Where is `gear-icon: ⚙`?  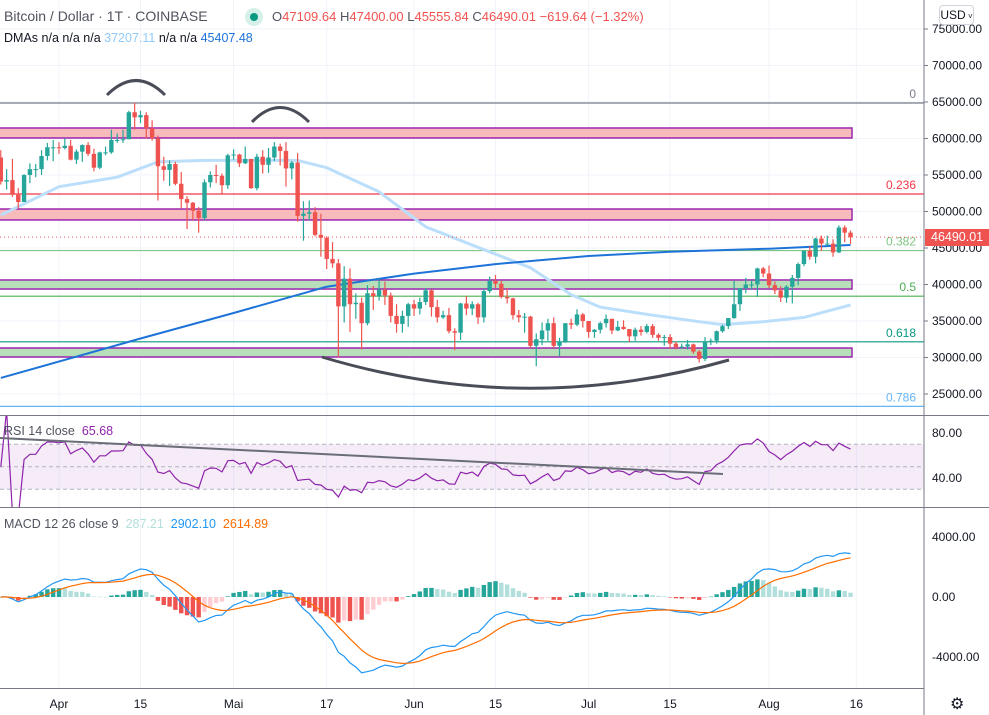 gear-icon: ⚙ is located at coordinates (957, 704).